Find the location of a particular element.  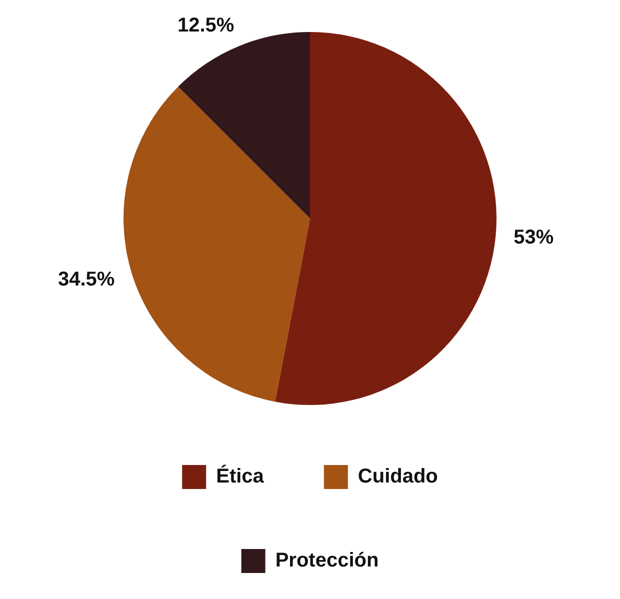

data-label: 53% is located at coordinates (534, 237).